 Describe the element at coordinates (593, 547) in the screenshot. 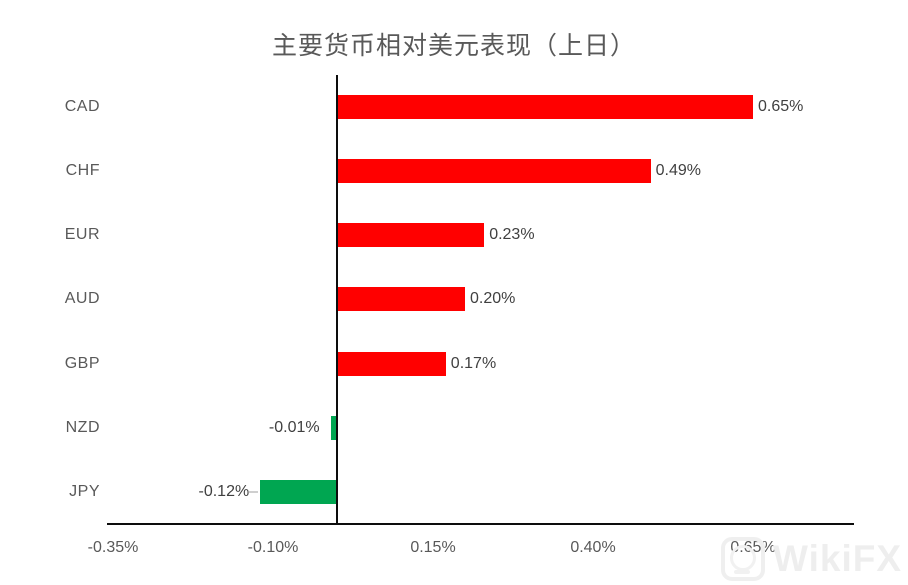

I see `x-tick-0.40%: 0.40%` at that location.